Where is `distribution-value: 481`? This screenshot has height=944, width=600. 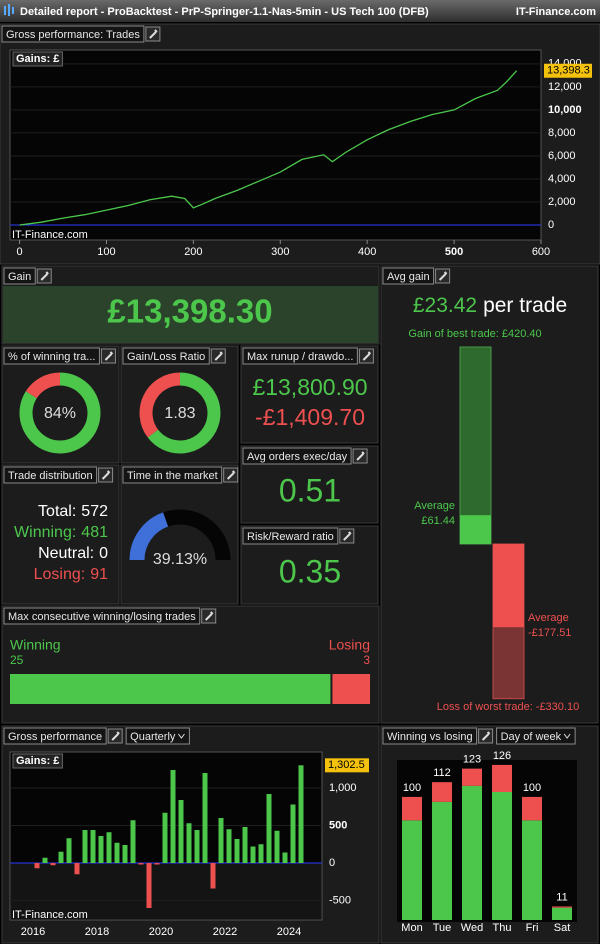
distribution-value: 481 is located at coordinates (94, 532).